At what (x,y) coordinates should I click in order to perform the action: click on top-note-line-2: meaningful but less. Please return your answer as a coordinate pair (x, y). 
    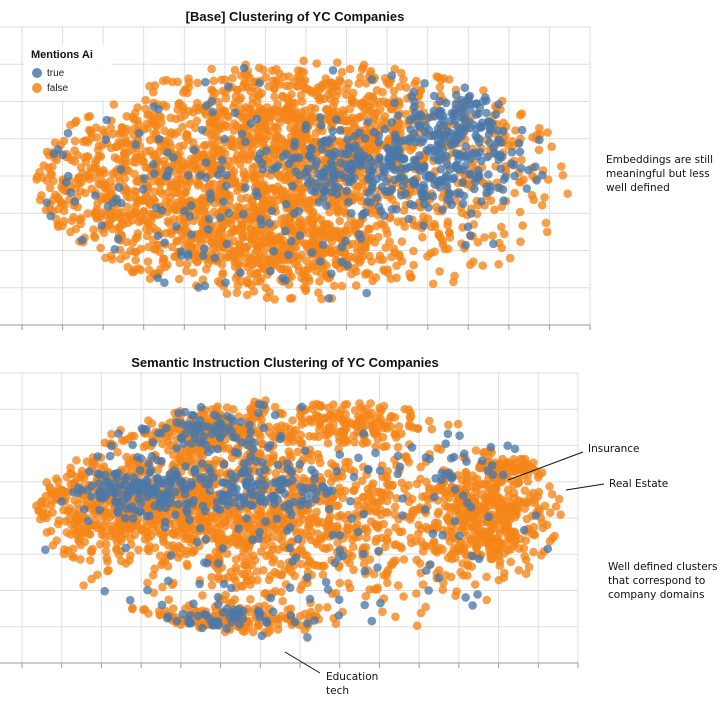
    Looking at the image, I should click on (658, 174).